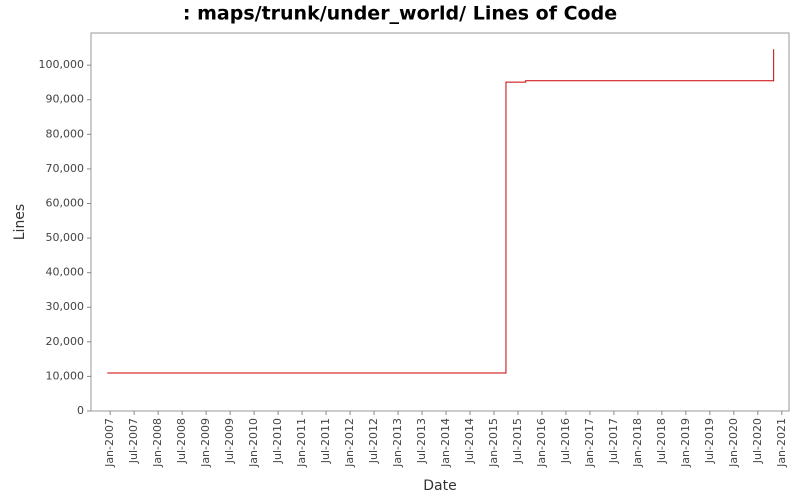 The image size is (800, 500). I want to click on y-tick-label: 10,000, so click(65, 375).